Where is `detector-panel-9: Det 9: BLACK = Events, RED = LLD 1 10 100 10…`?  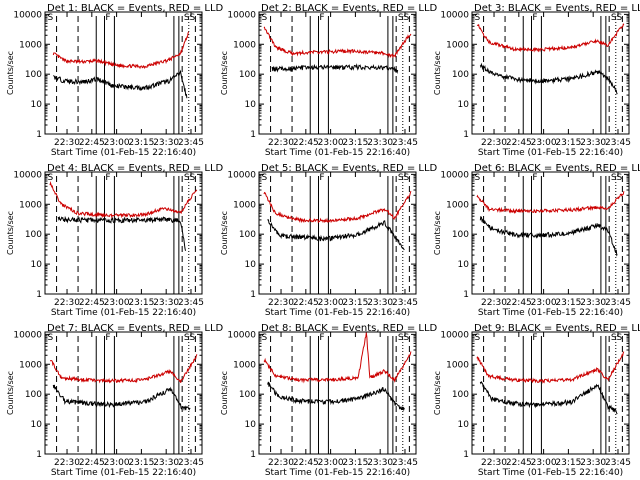 detector-panel-9: Det 9: BLACK = Events, RED = LLD 1 10 100 10… is located at coordinates (536, 400).